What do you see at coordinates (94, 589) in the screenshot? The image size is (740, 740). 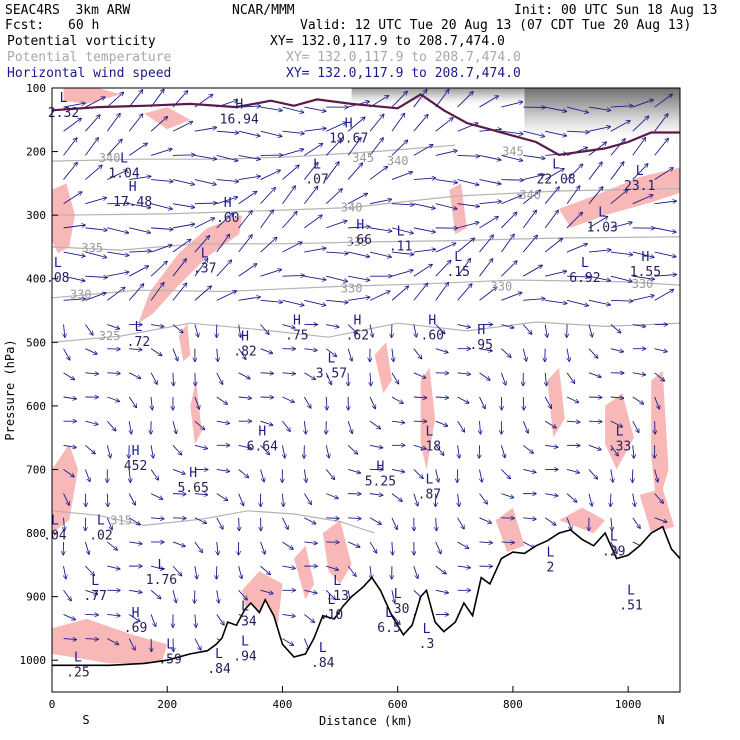 I see `extremum-marker: L.77` at bounding box center [94, 589].